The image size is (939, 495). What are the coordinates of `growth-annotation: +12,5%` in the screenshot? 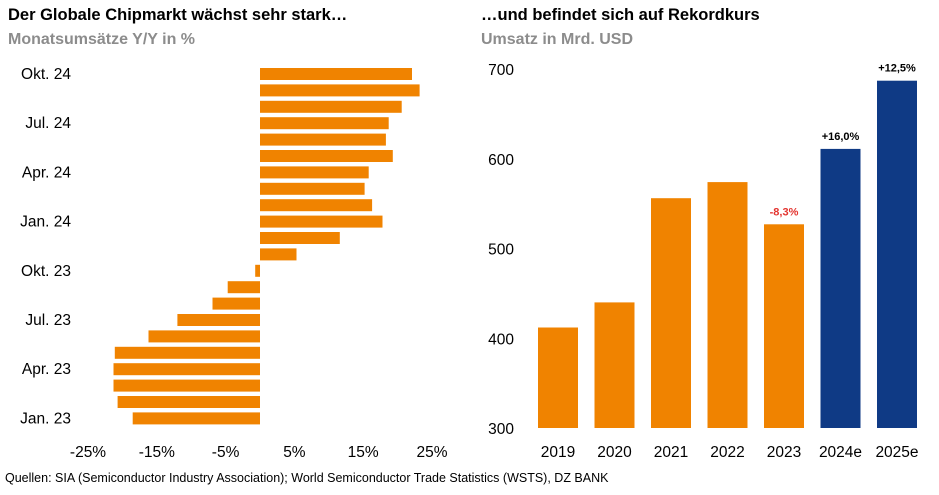 It's located at (897, 69).